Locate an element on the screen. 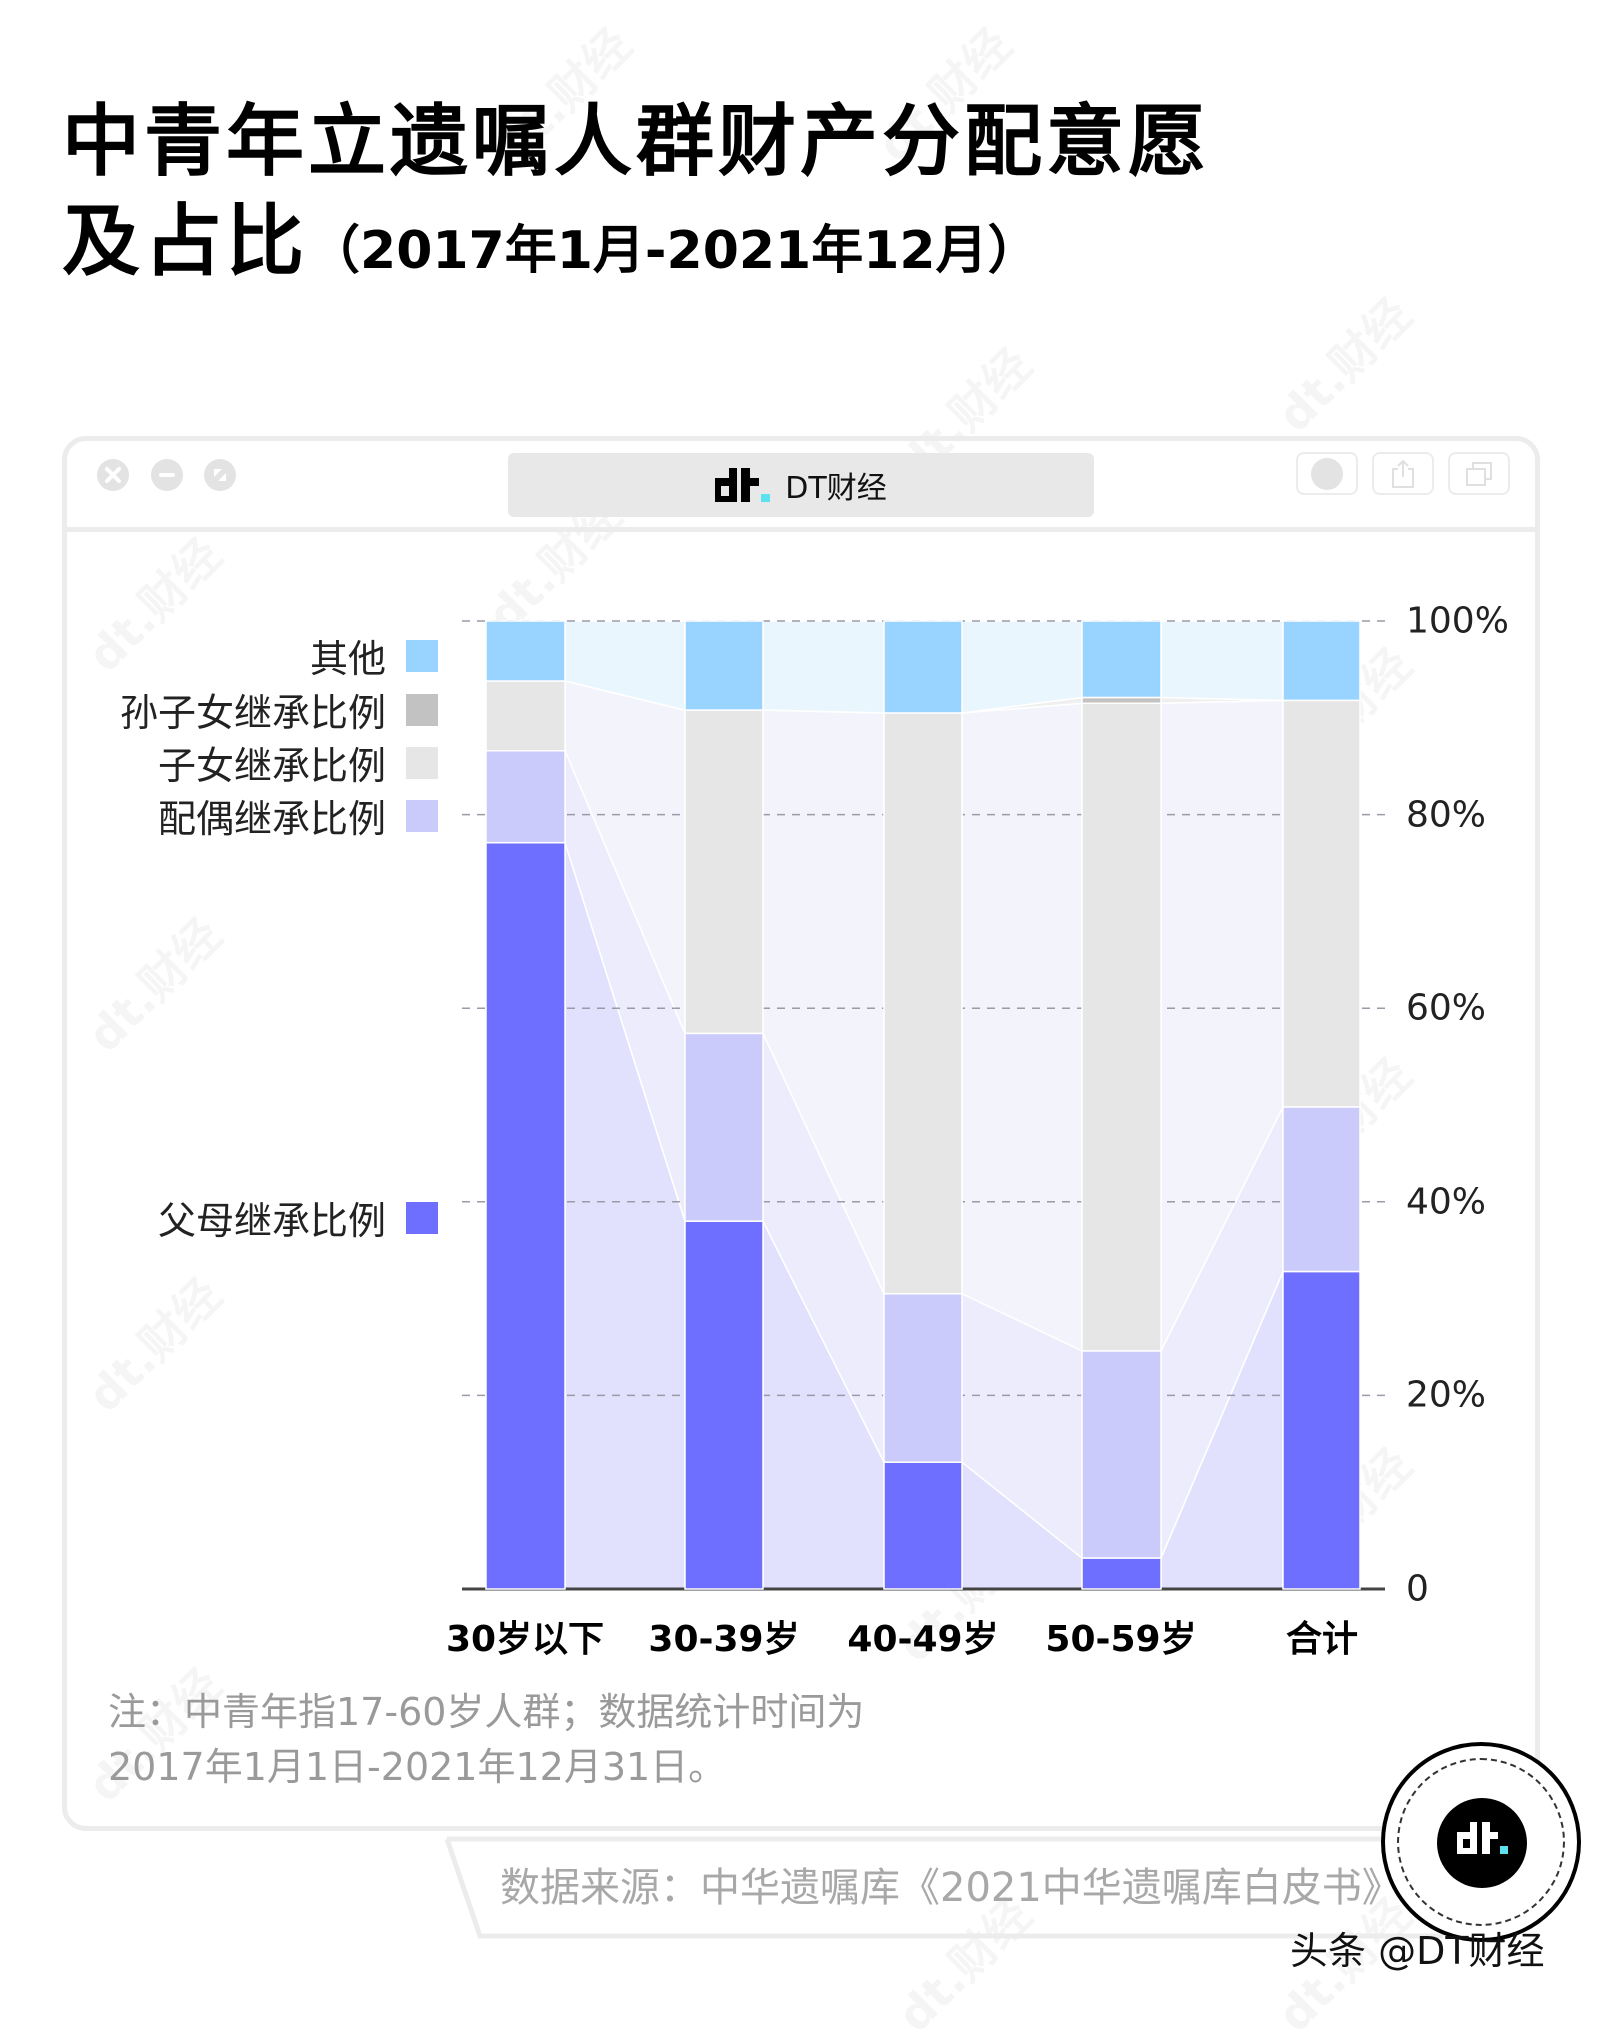 The width and height of the screenshot is (1601, 2044). title-period: （2017年1月-2021年12月） is located at coordinates (674, 251).